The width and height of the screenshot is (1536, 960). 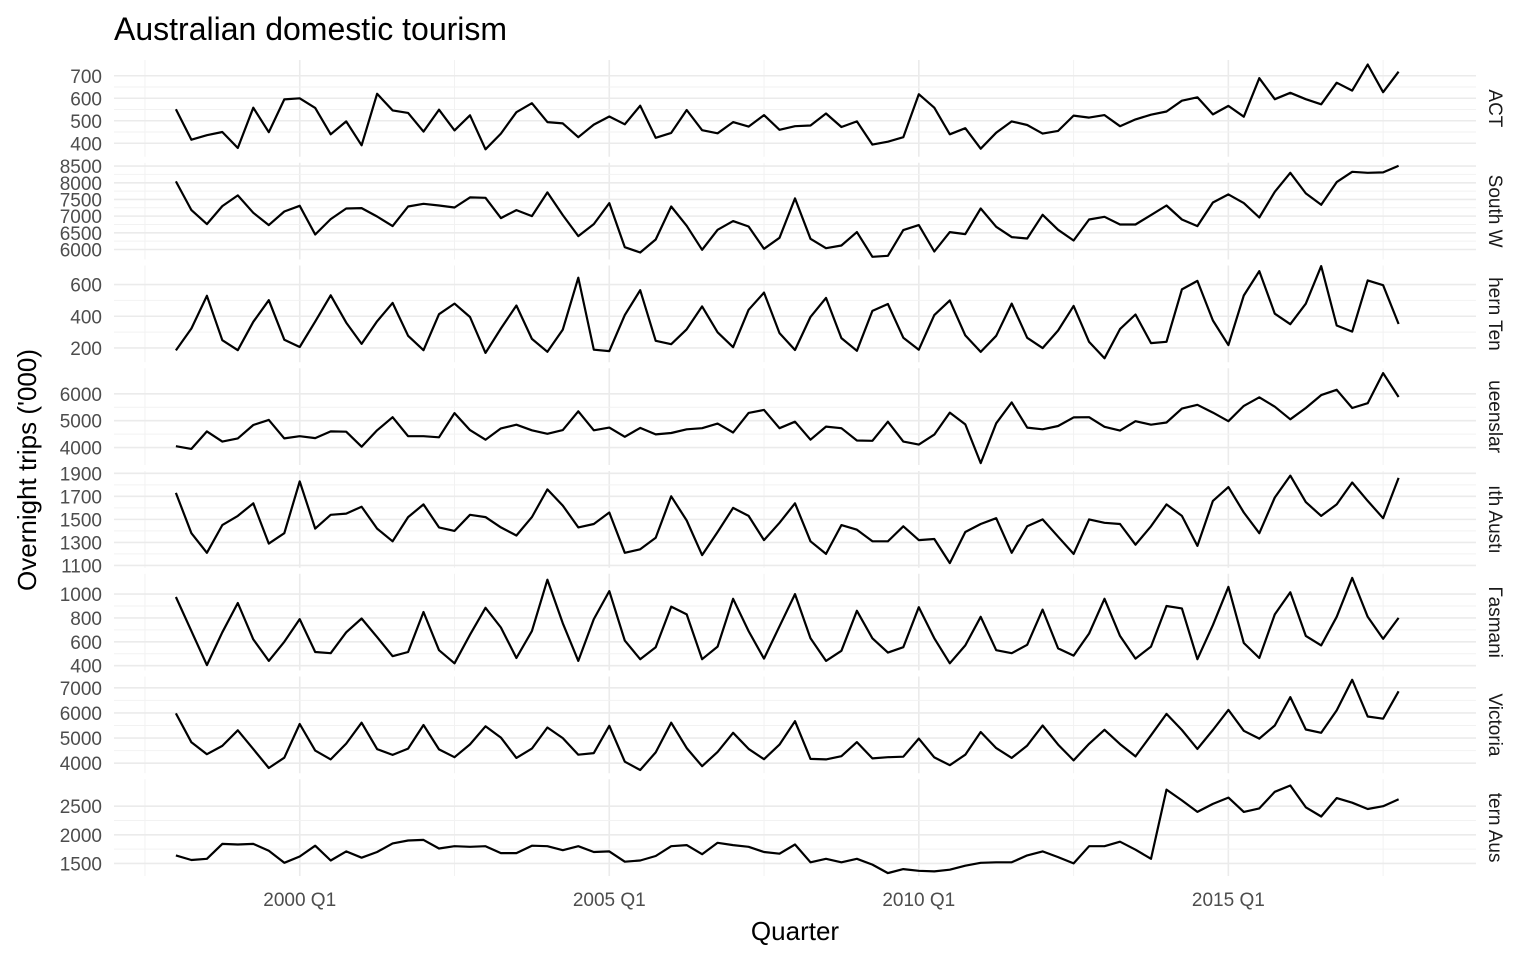 I want to click on panel-queensland: 4000 5000 6000 ueenslar, so click(x=782, y=416).